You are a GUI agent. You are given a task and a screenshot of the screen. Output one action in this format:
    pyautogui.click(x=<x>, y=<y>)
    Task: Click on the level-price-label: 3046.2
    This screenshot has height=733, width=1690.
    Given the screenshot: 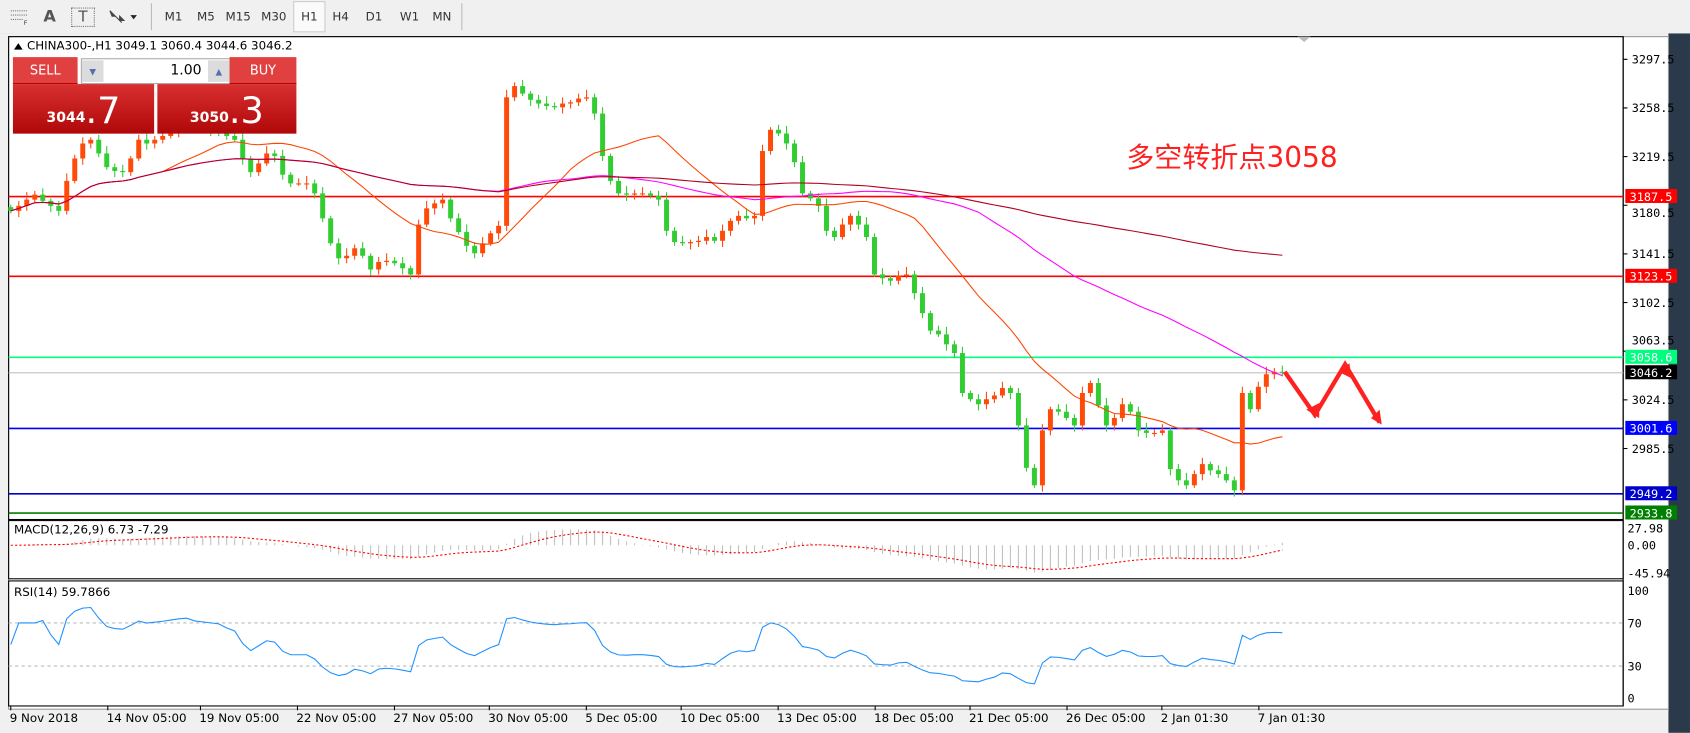 What is the action you would take?
    pyautogui.click(x=1651, y=373)
    